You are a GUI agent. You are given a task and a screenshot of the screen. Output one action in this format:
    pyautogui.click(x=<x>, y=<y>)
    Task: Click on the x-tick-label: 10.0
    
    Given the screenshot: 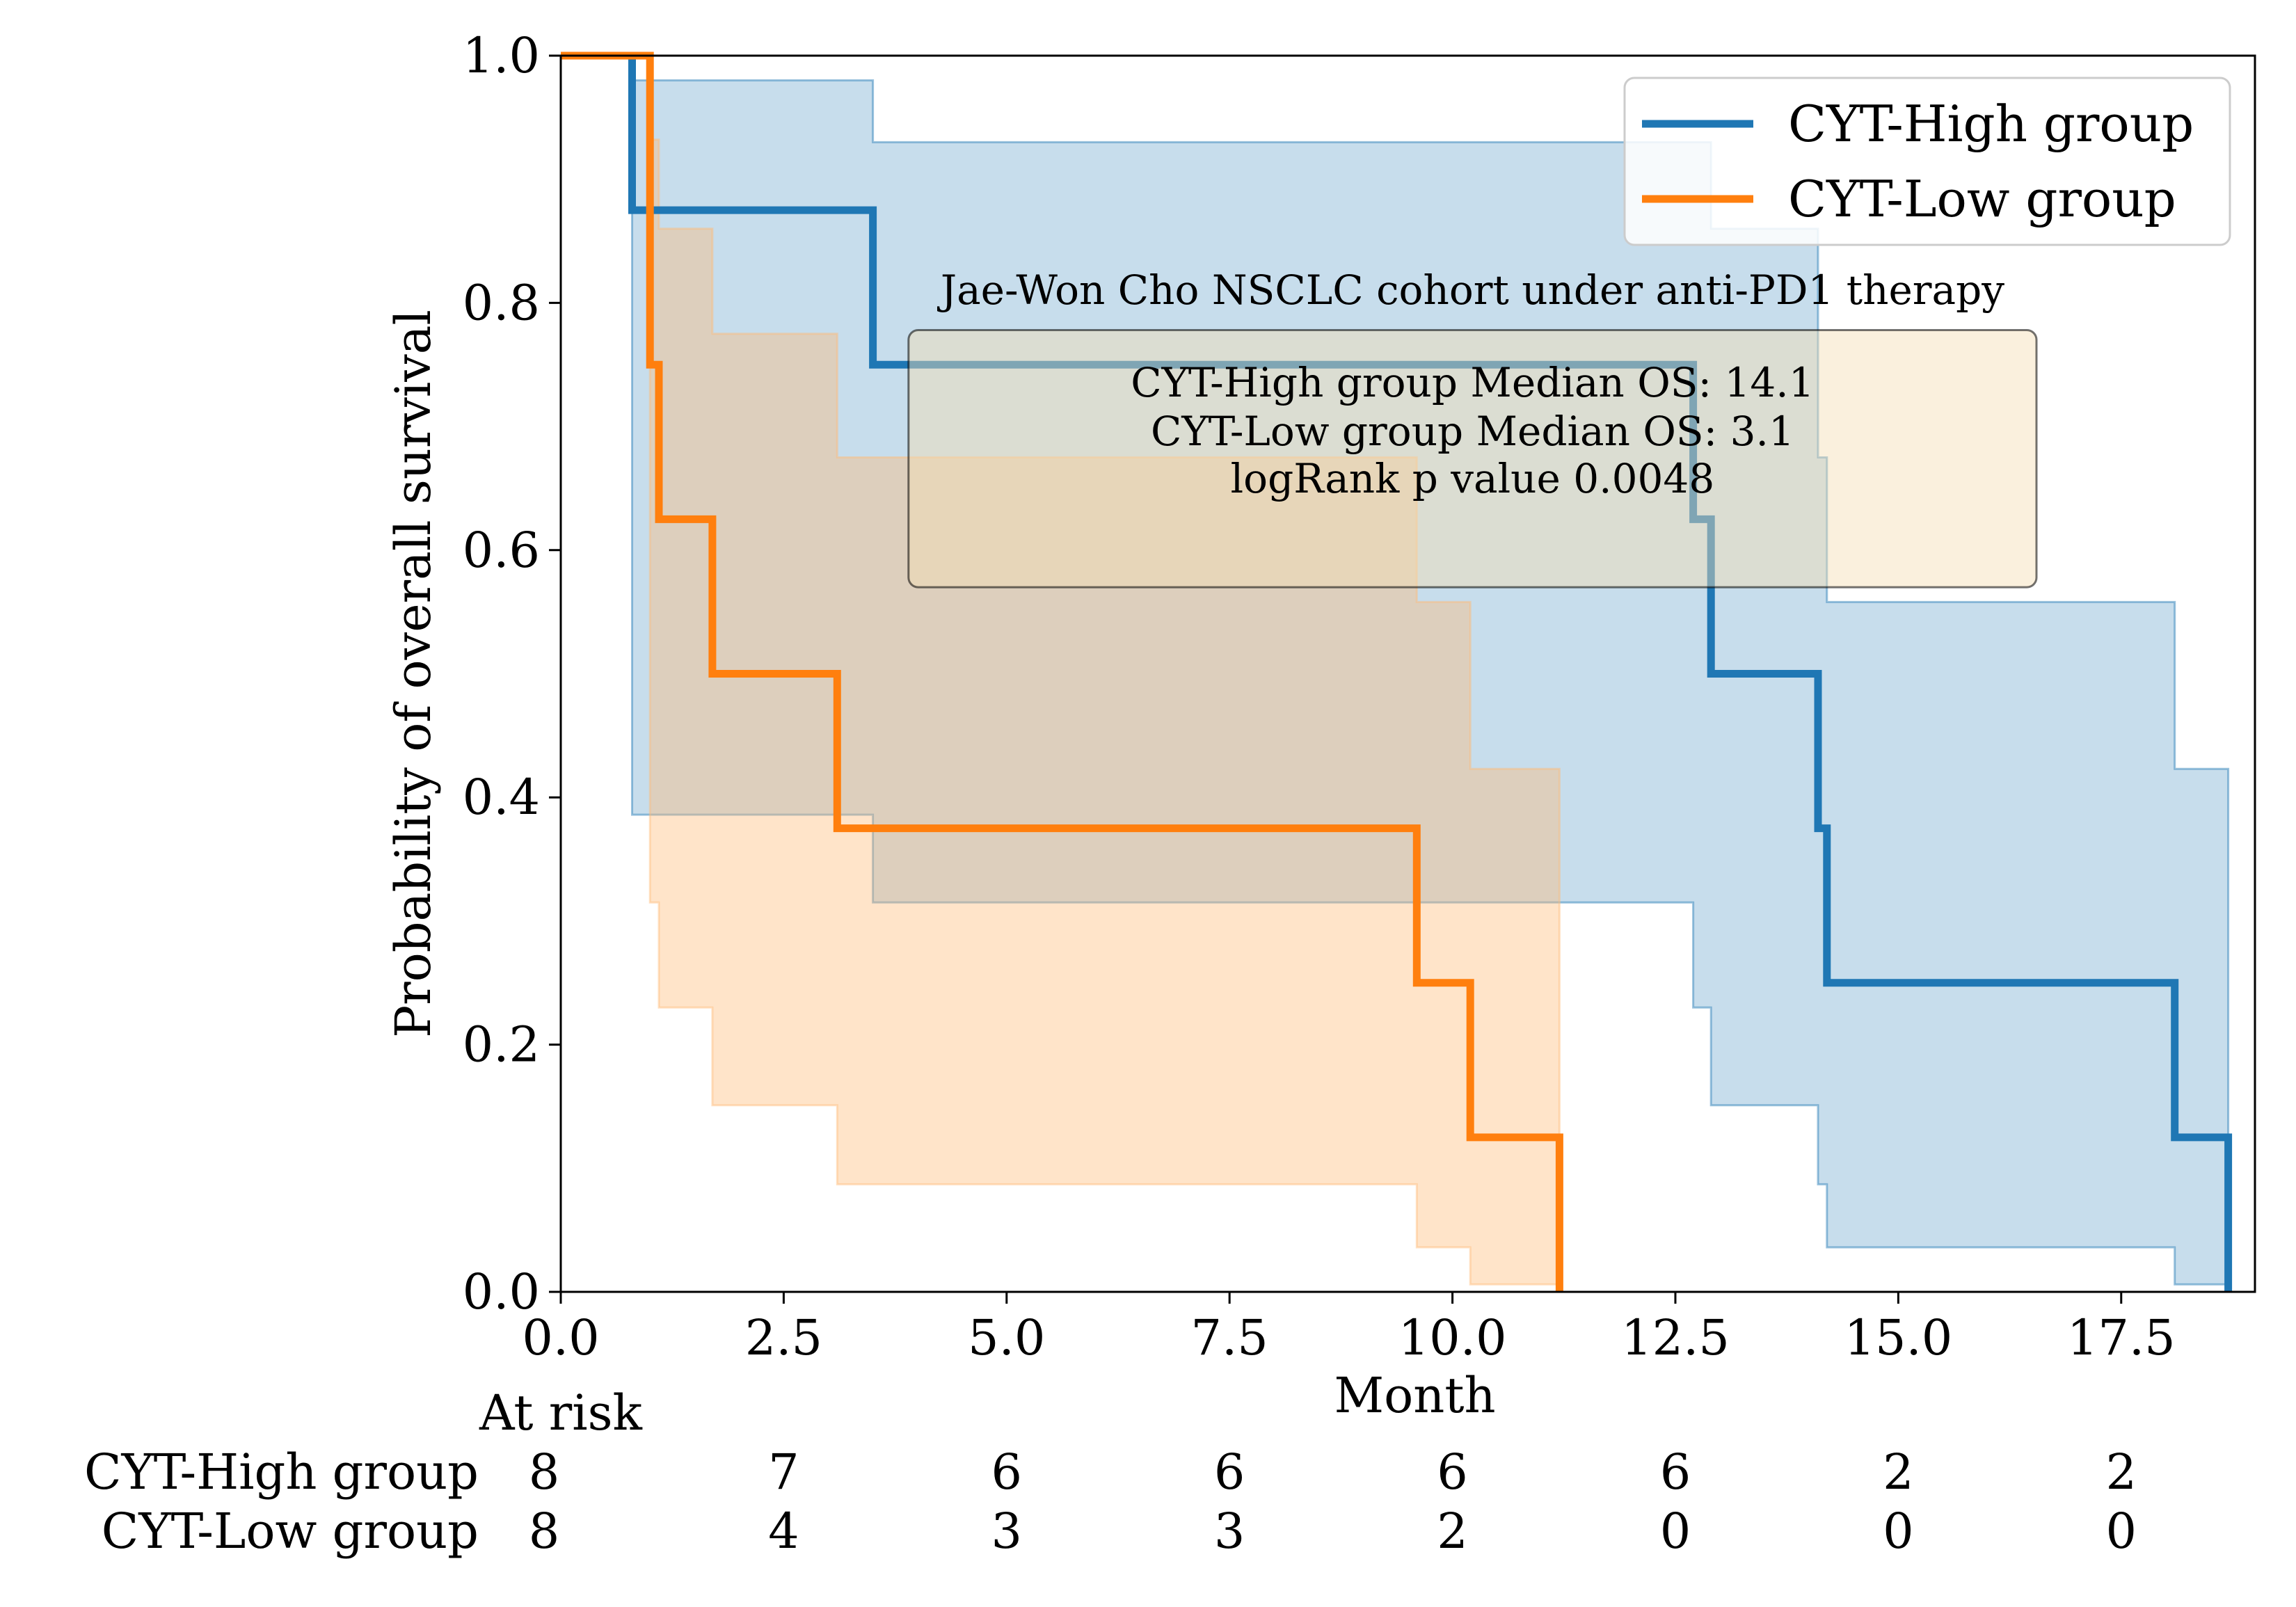 What is the action you would take?
    pyautogui.click(x=1453, y=1337)
    